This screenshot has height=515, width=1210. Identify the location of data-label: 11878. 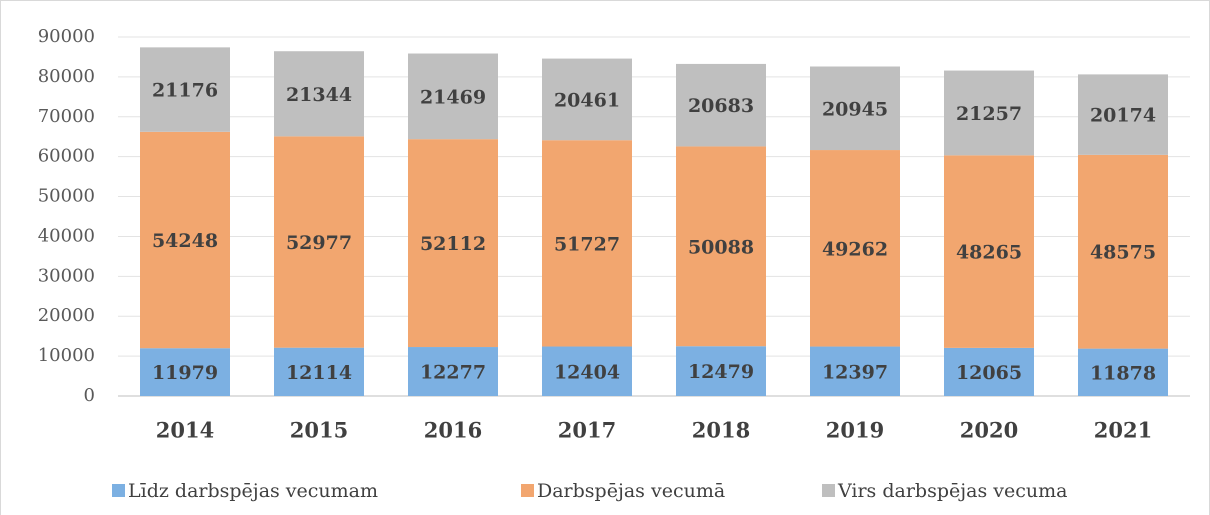
(1123, 373).